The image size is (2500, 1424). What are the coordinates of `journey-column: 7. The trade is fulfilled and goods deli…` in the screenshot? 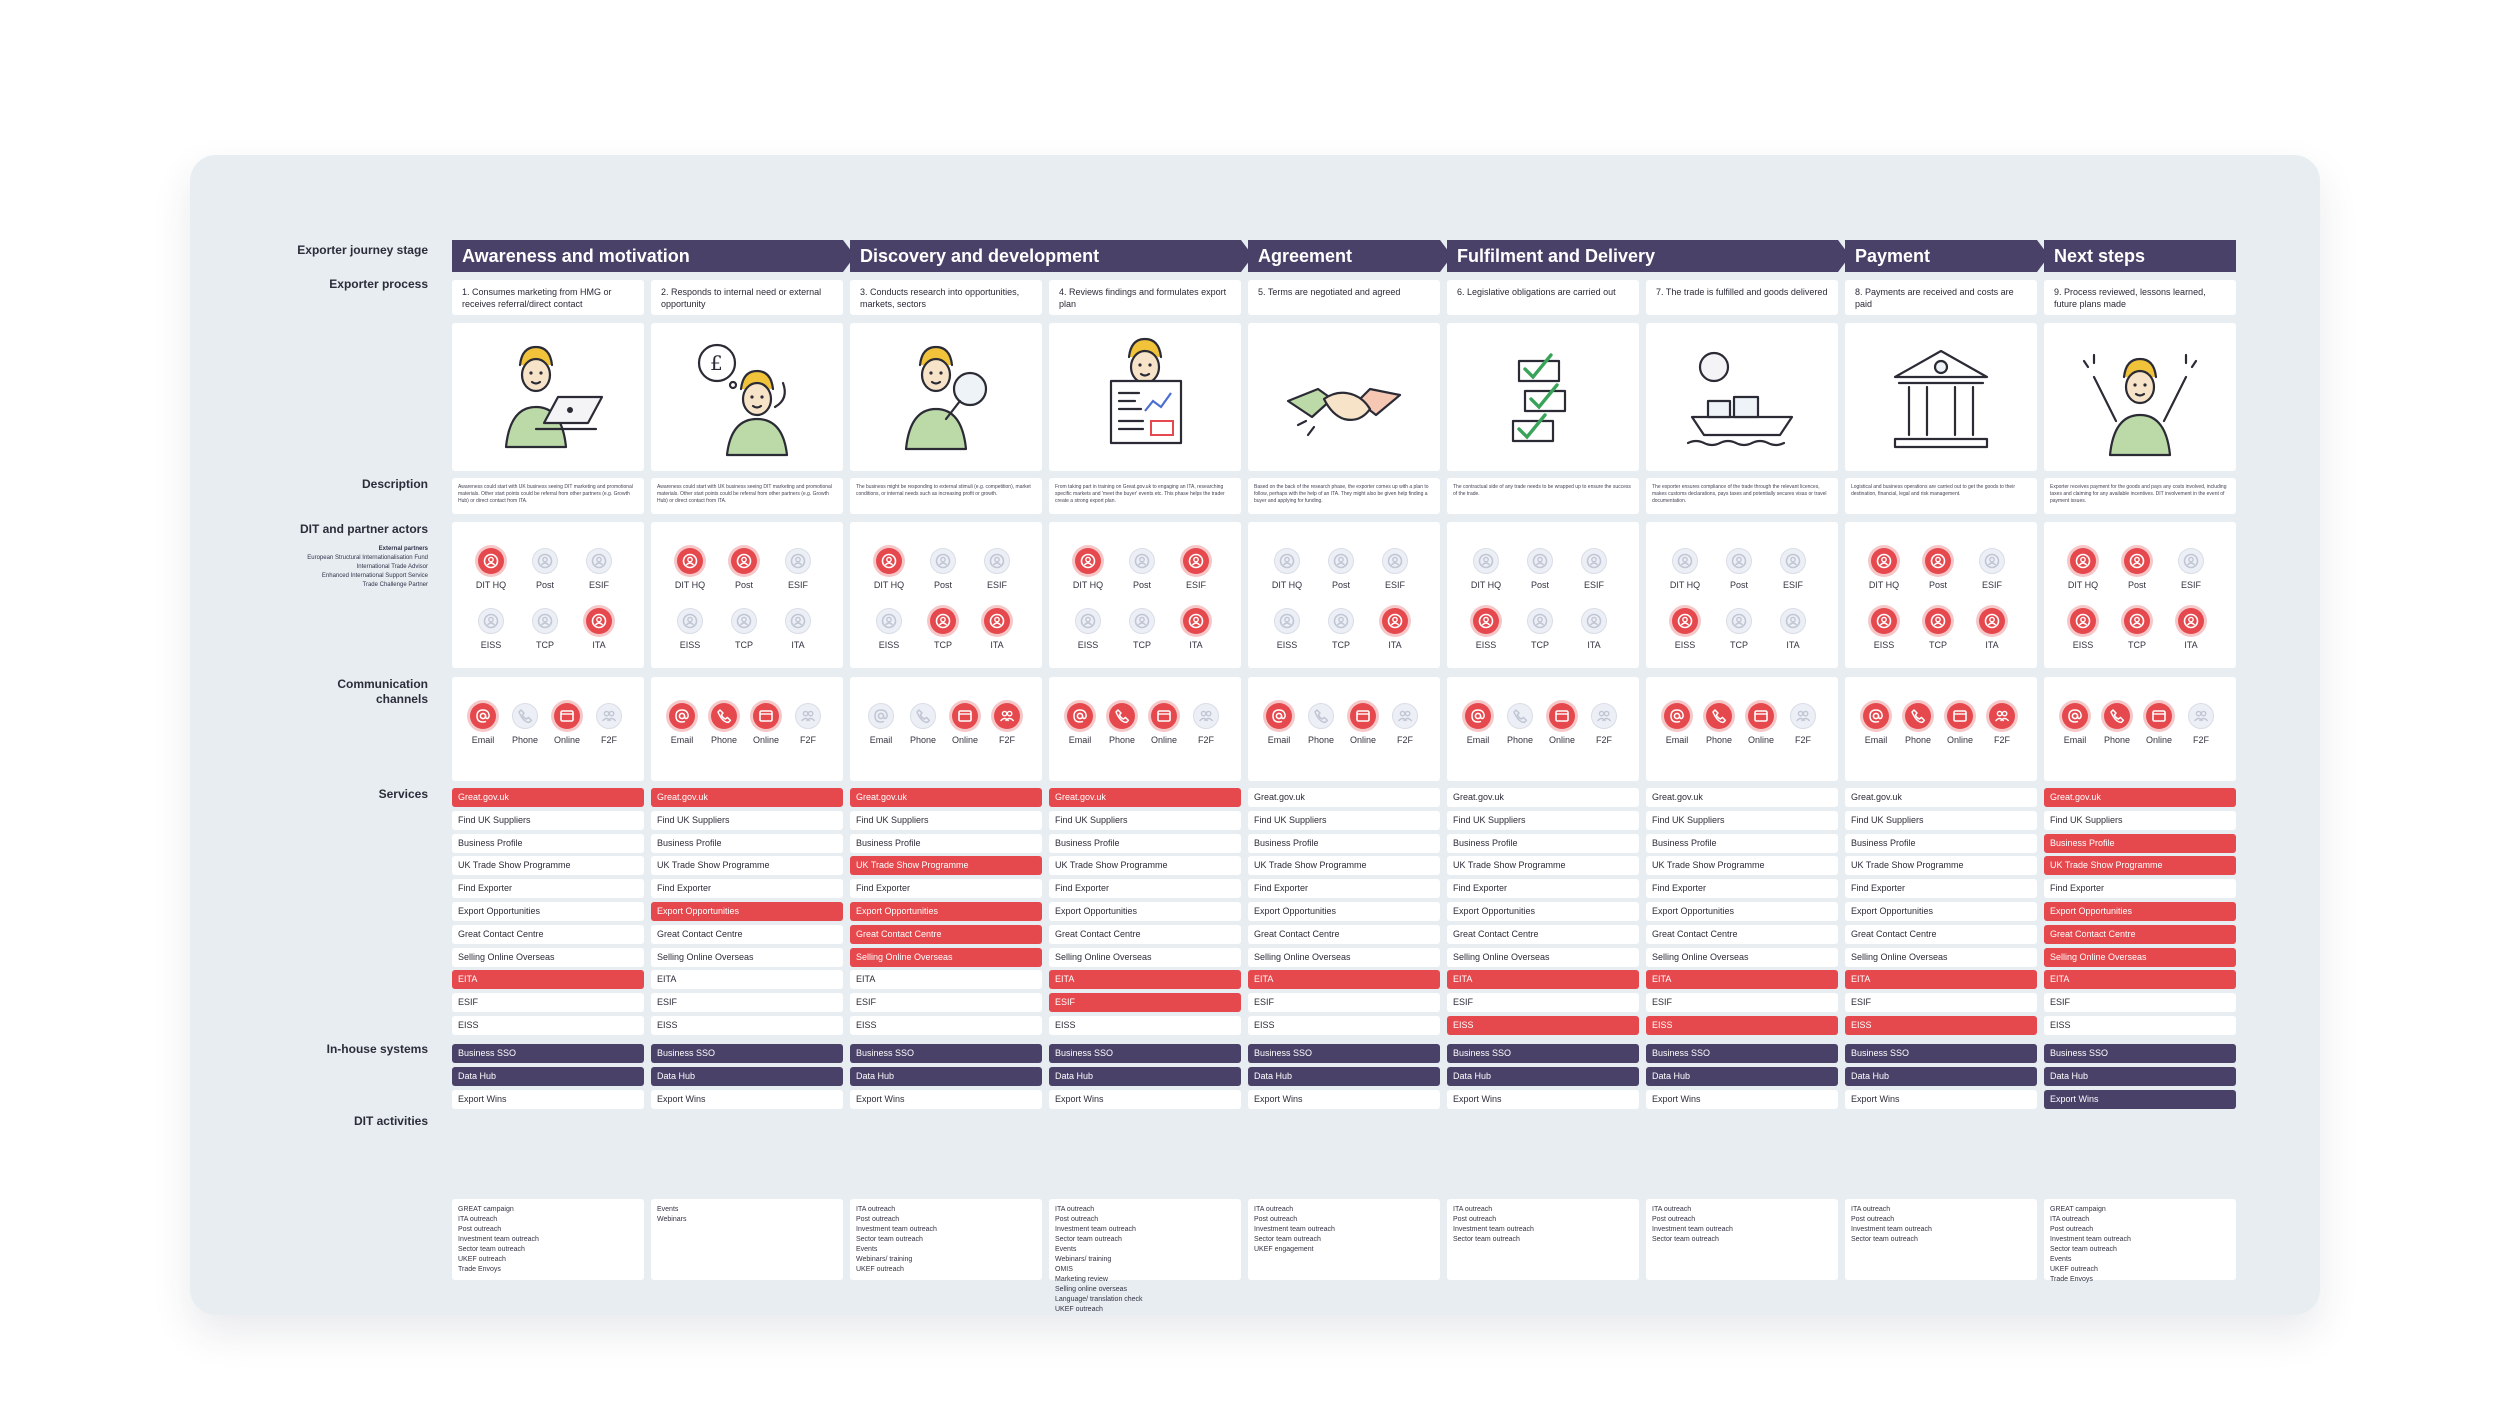 It's located at (1742, 760).